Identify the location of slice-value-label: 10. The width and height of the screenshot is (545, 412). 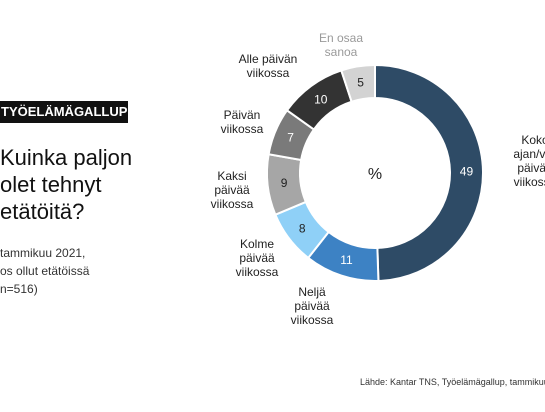
(321, 99).